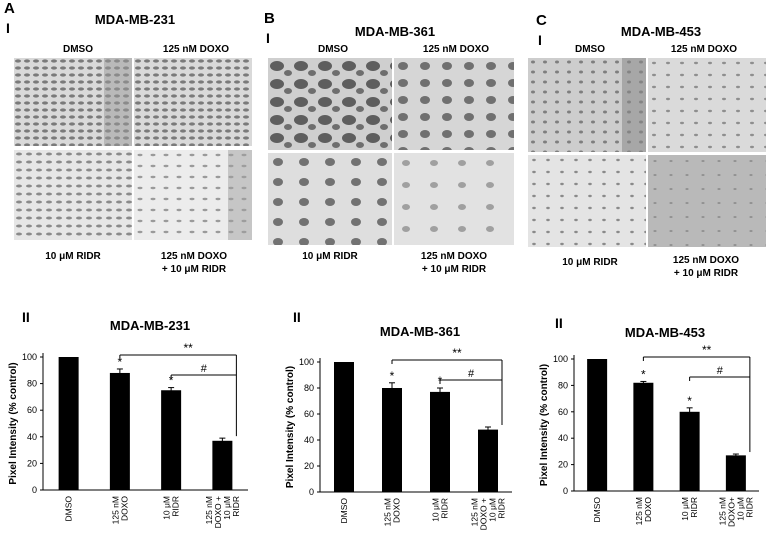  Describe the element at coordinates (194, 256) in the screenshot. I see `label-combo-a-1: 125 nM DOXO` at that location.